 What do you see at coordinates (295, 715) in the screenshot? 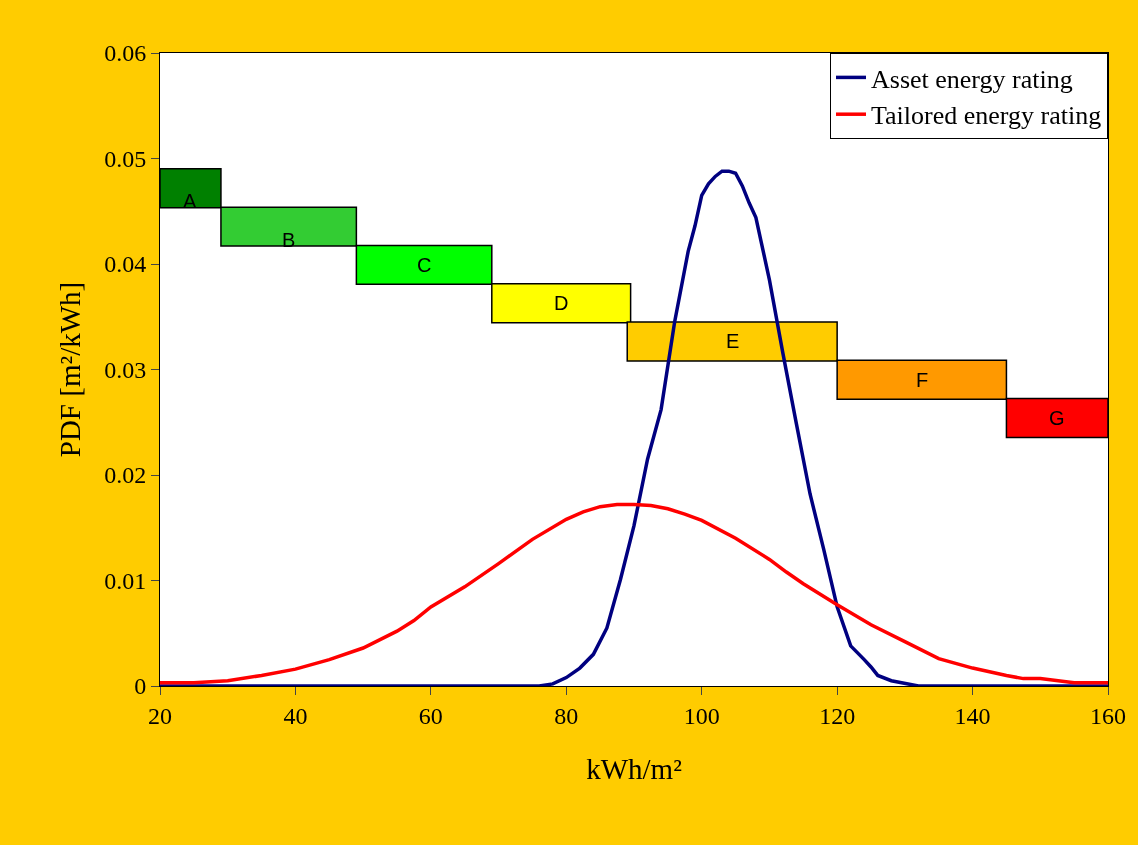
I see `x-tick-label: 40` at bounding box center [295, 715].